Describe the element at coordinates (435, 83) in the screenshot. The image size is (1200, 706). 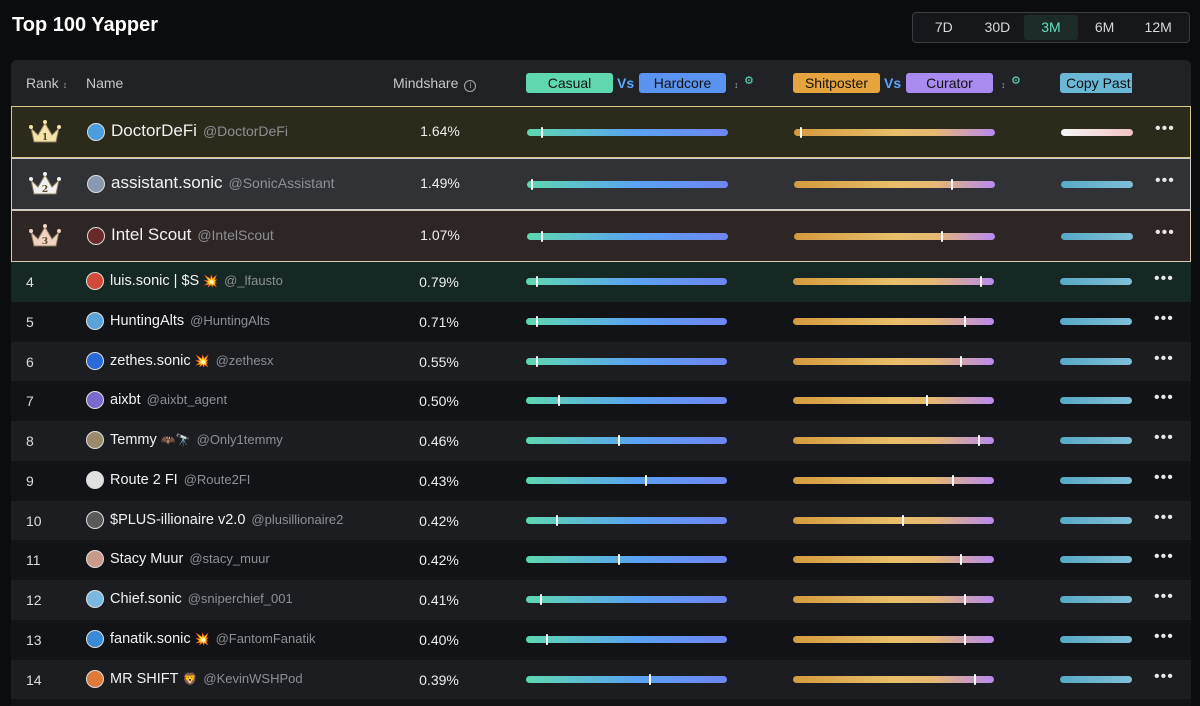
I see `mindshare-header: Mindshare i` at that location.